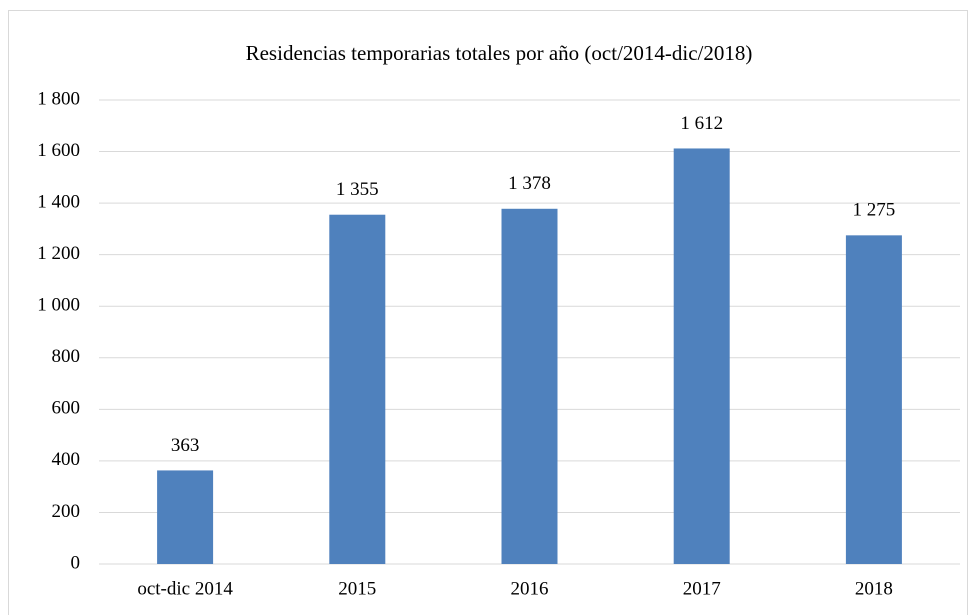 This screenshot has height=615, width=976. I want to click on x-tick-label: 2015, so click(357, 588).